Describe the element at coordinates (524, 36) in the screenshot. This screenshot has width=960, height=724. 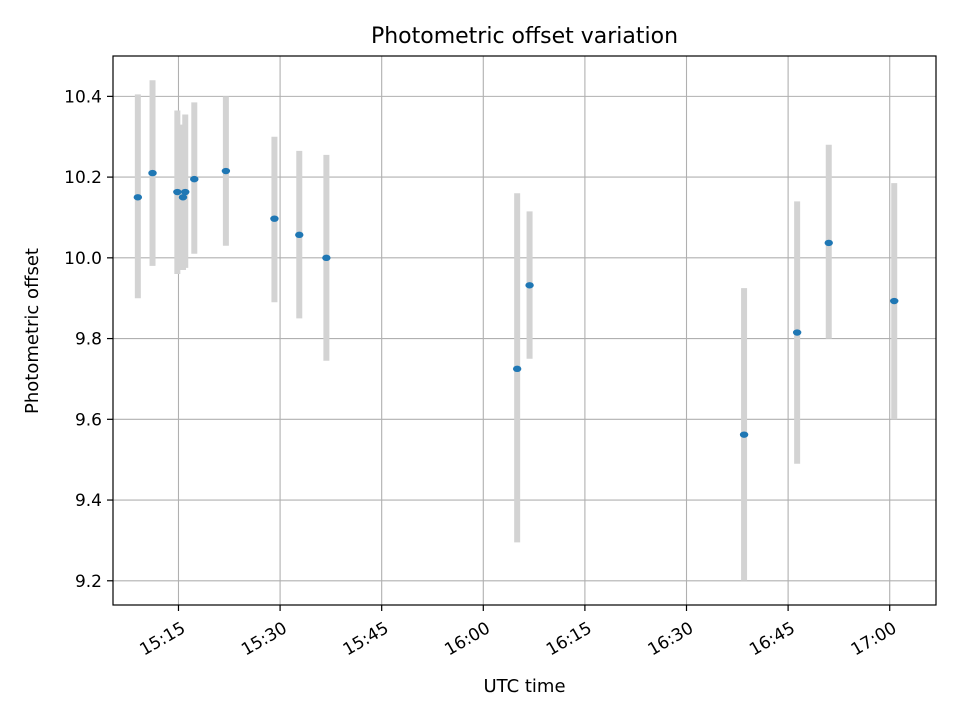
I see `chart-title: Photometric offset variation` at that location.